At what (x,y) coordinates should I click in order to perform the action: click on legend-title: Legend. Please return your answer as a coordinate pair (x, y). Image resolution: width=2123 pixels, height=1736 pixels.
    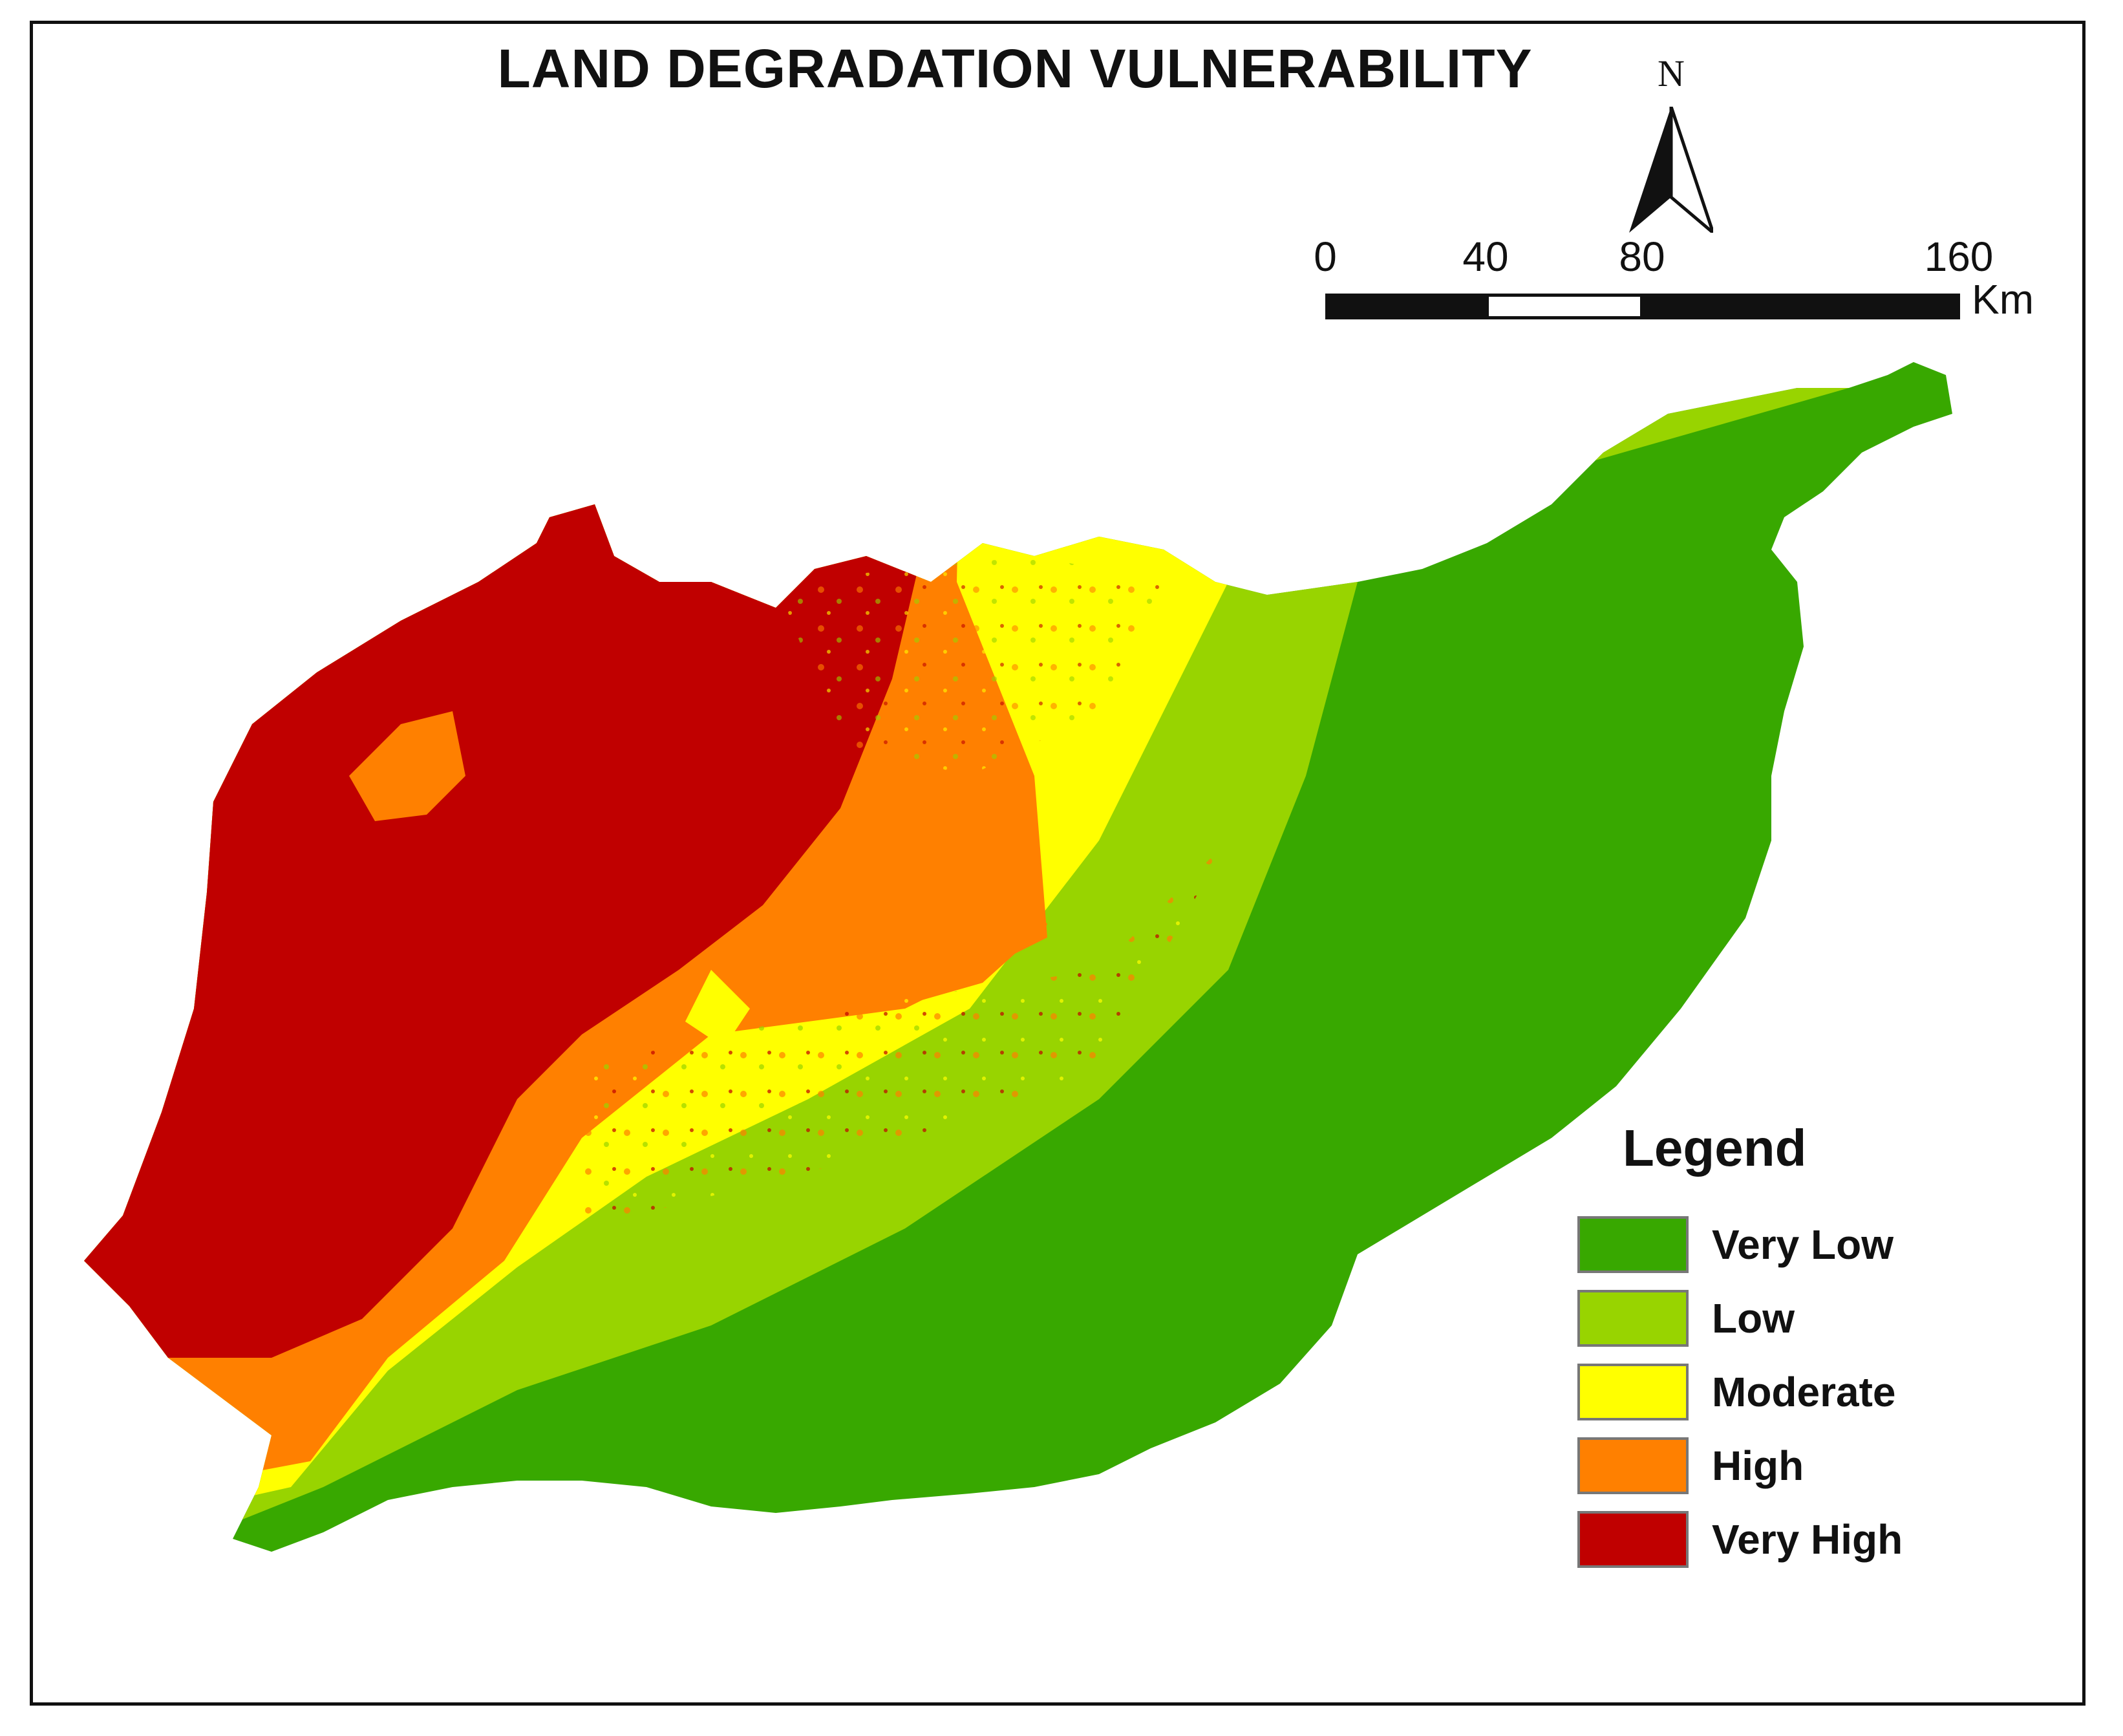
    Looking at the image, I should click on (1715, 1148).